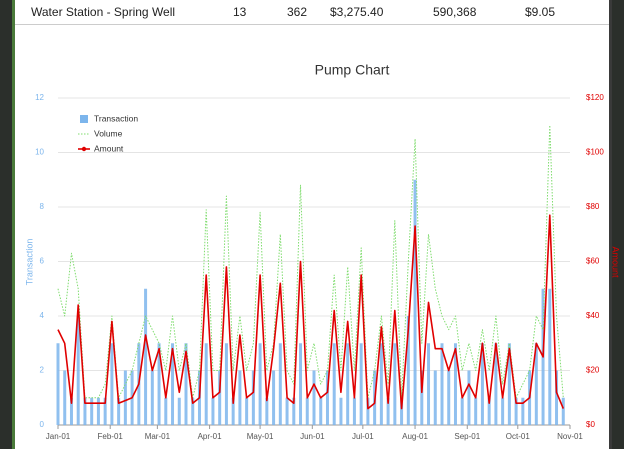 This screenshot has width=624, height=449. Describe the element at coordinates (39, 97) in the screenshot. I see `y-tick-label: 12` at that location.